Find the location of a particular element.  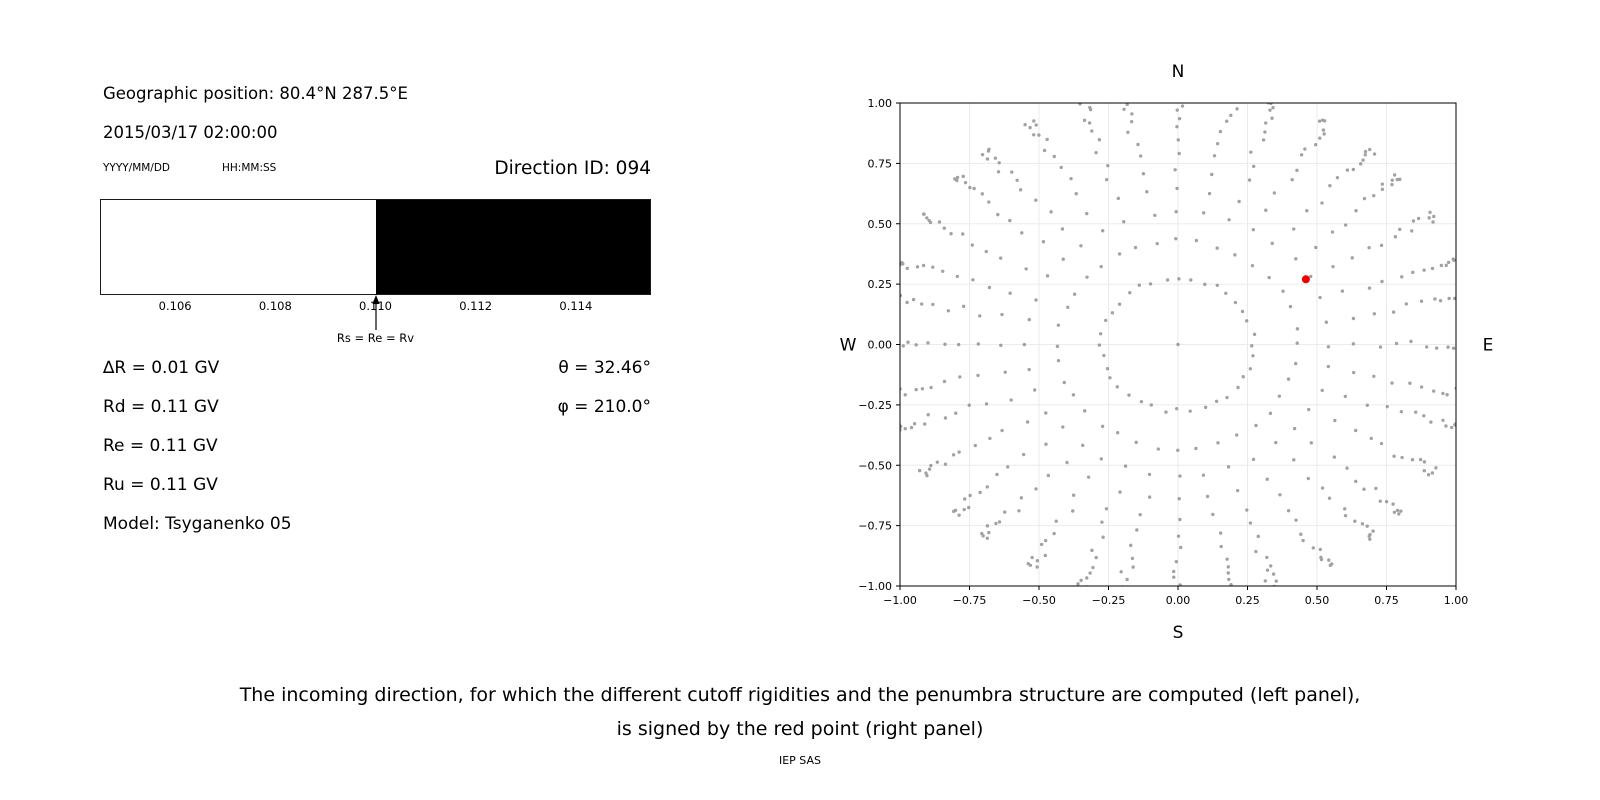

y-tick-label: 0.50 is located at coordinates (880, 224).